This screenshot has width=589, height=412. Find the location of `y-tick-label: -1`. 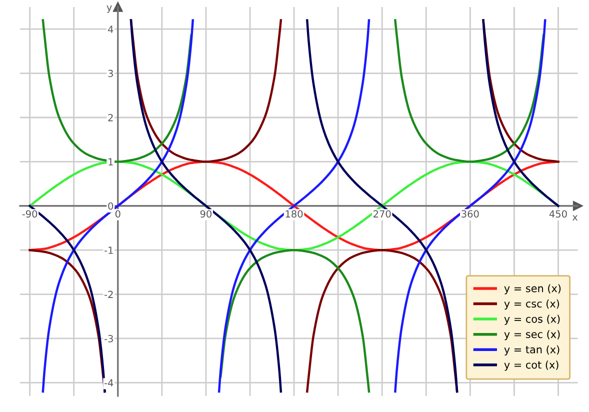

y-tick-label: -1 is located at coordinates (108, 250).